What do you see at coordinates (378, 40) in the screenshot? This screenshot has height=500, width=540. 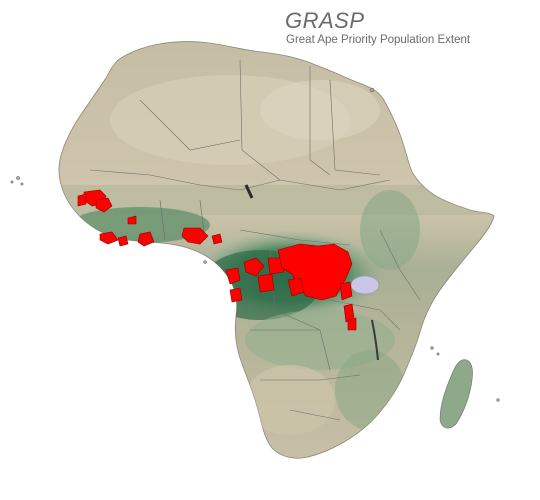 I see `map-subtitle: Great Ape Priority Population Extent` at bounding box center [378, 40].